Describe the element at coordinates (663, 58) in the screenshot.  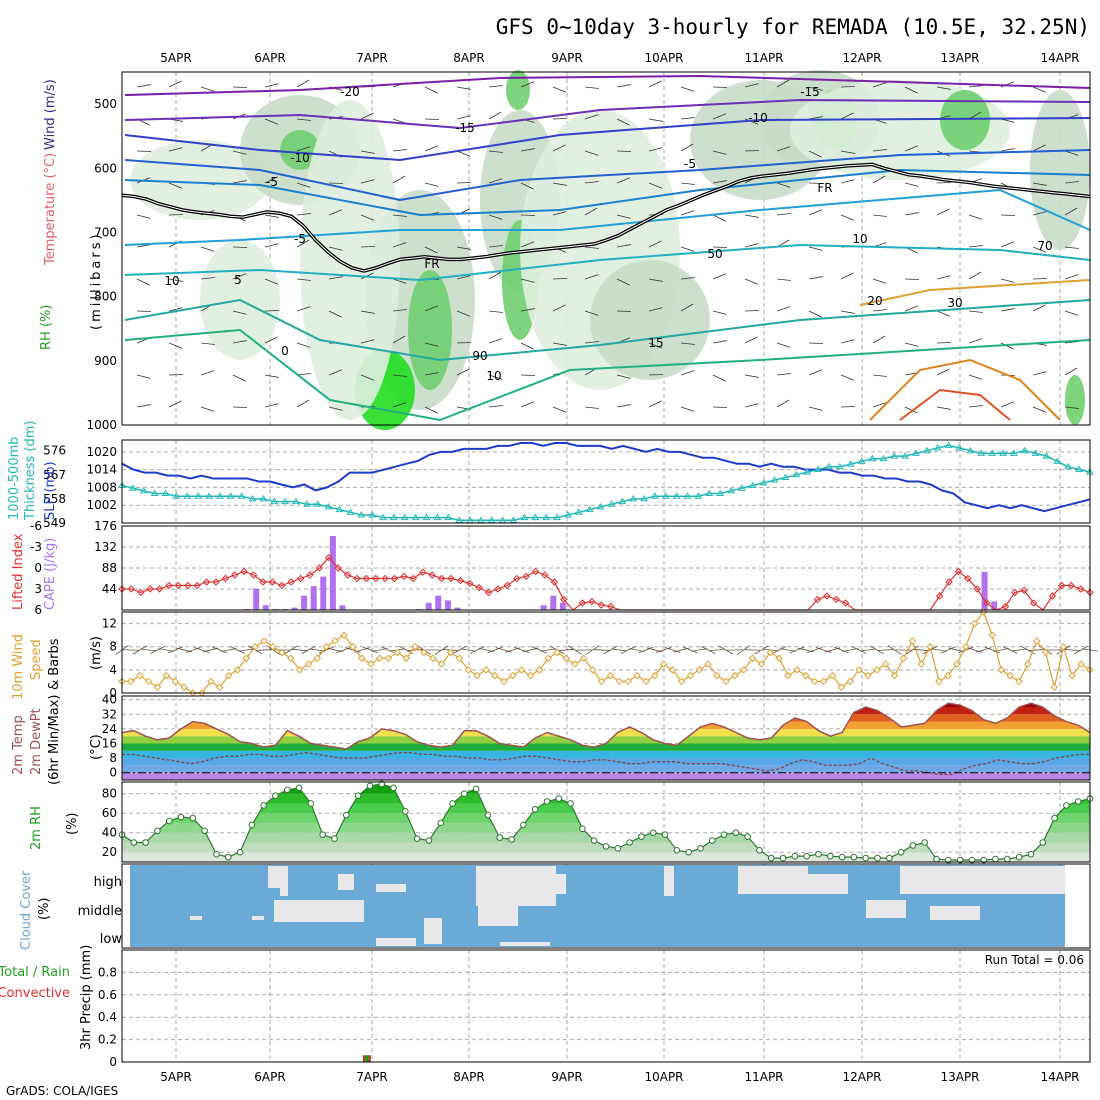
I see `date-label-top: 10APR` at that location.